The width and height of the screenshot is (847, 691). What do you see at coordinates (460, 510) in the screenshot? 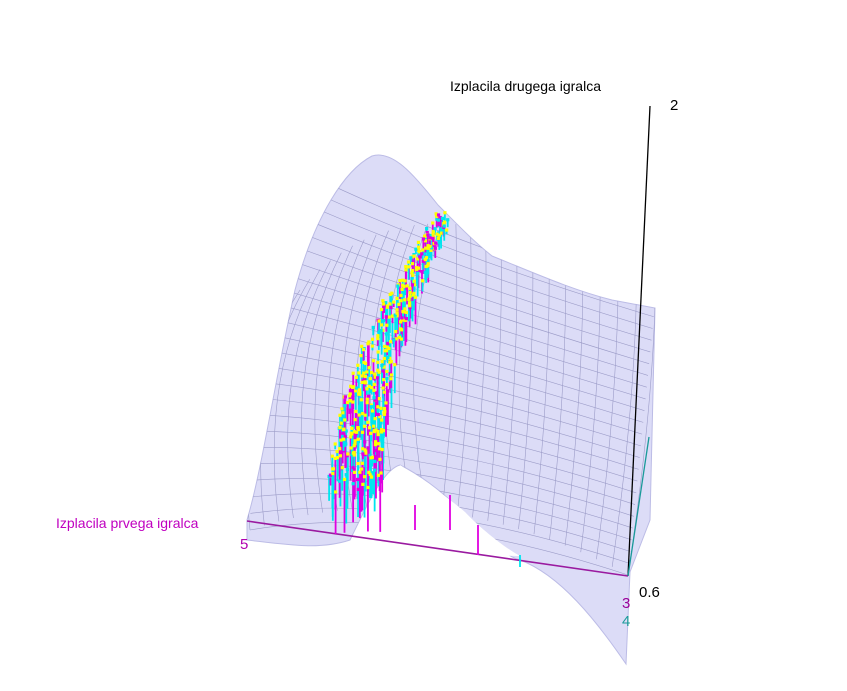
I see `surface-notch` at bounding box center [460, 510].